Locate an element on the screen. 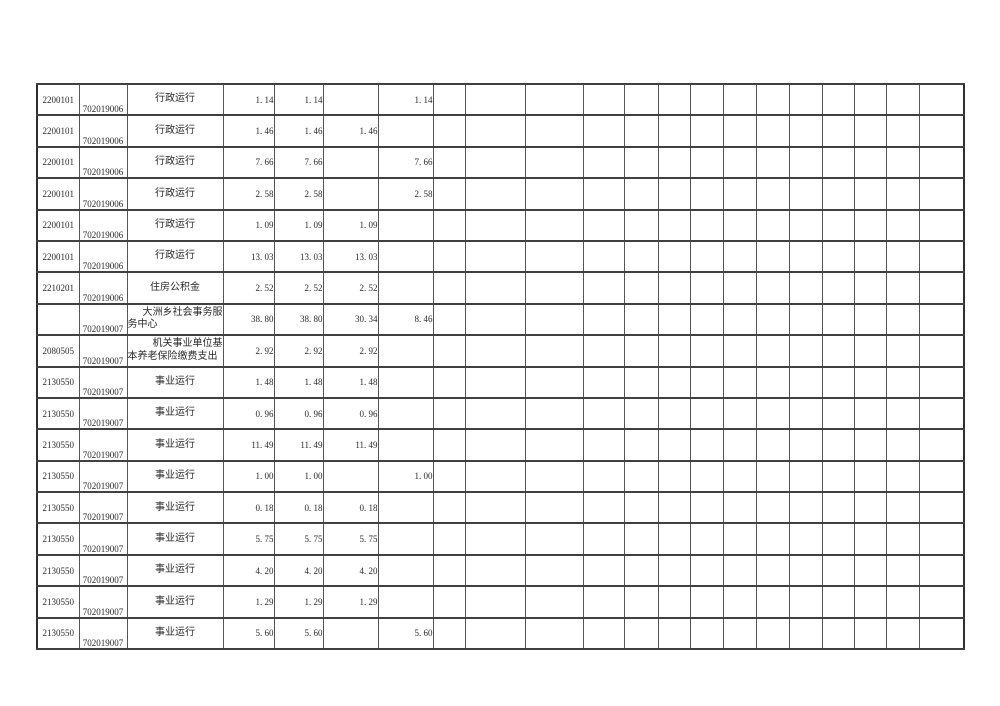 The height and width of the screenshot is (706, 1000). value-cell: 2. 52 is located at coordinates (248, 288).